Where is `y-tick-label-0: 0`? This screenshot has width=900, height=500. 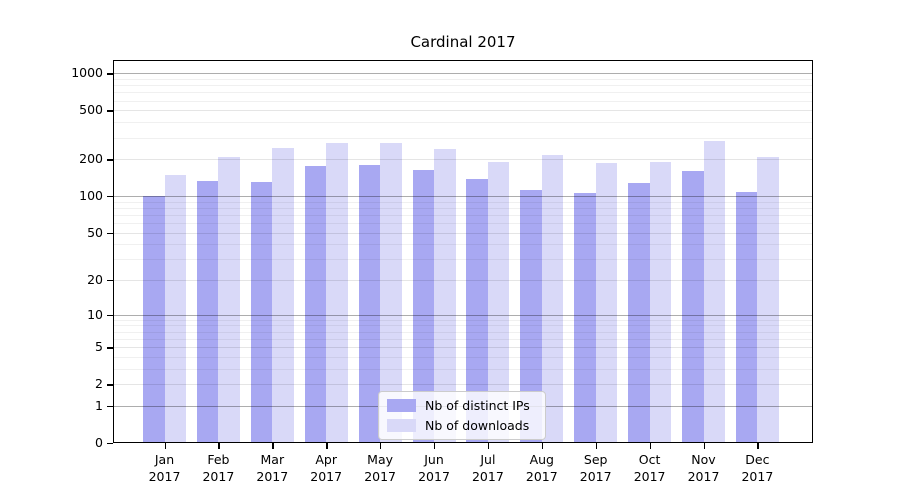
y-tick-label-0: 0 is located at coordinates (99, 442).